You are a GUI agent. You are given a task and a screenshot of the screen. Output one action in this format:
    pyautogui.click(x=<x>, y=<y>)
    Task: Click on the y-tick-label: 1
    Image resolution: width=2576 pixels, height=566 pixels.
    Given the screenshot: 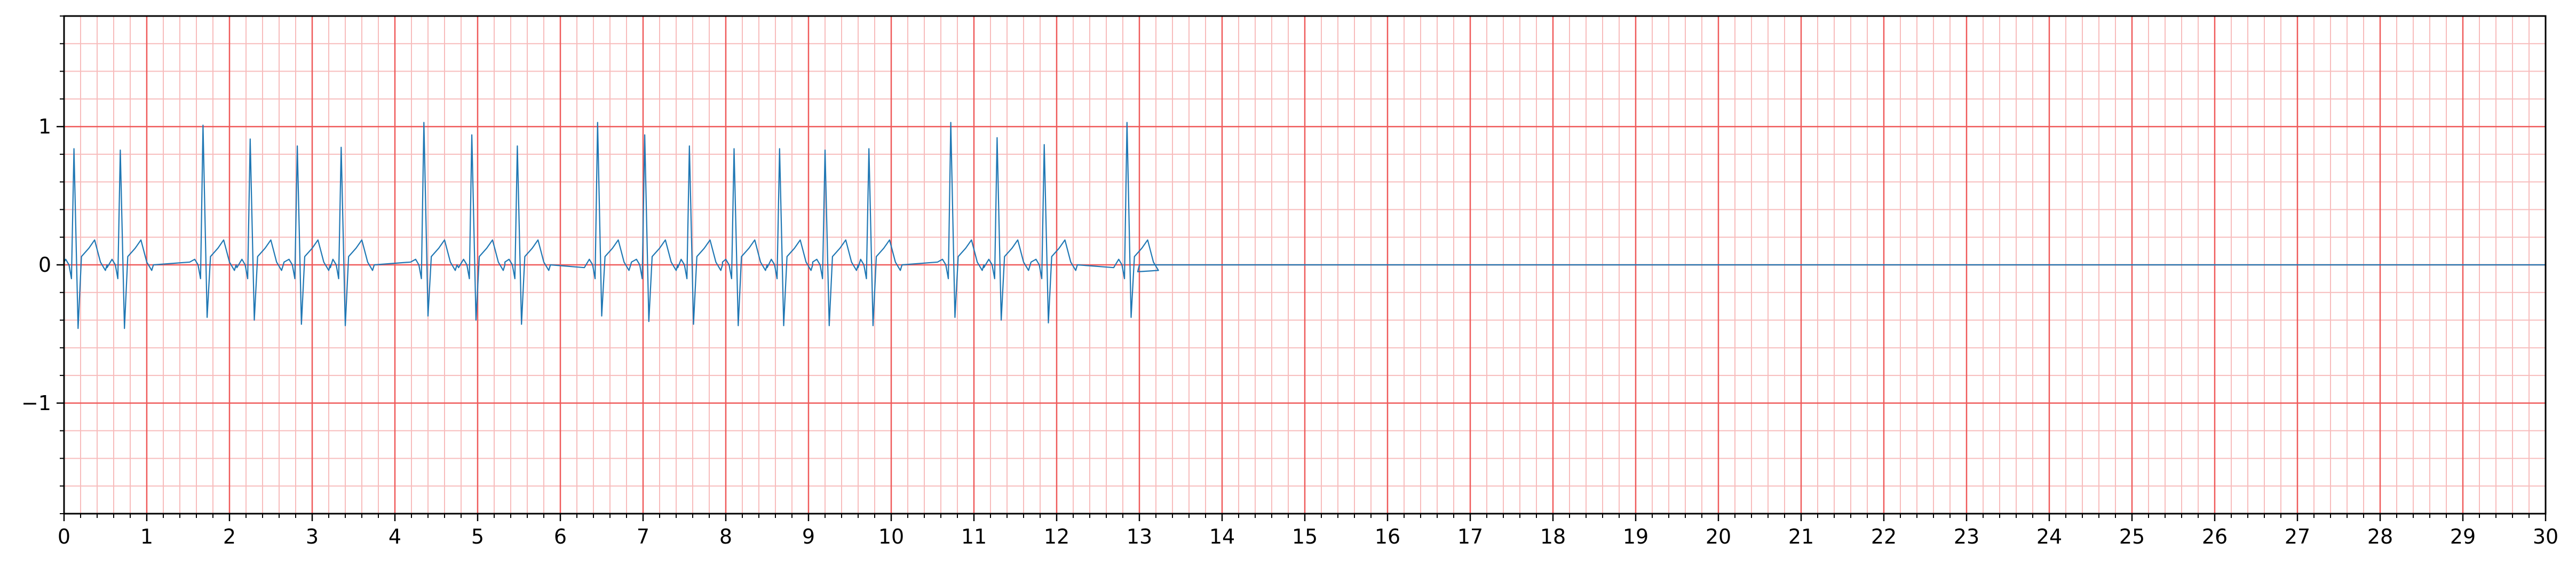 What is the action you would take?
    pyautogui.click(x=44, y=126)
    